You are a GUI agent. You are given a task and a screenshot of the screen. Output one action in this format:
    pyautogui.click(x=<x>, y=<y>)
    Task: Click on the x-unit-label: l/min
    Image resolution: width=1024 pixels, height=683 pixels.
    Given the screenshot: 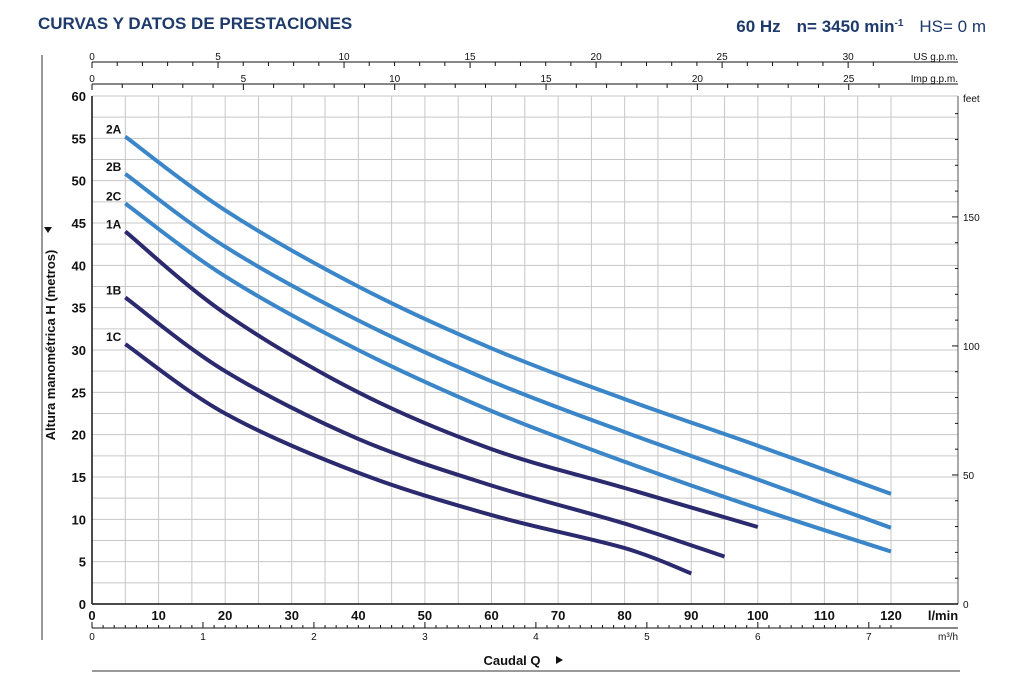 What is the action you would take?
    pyautogui.click(x=943, y=615)
    